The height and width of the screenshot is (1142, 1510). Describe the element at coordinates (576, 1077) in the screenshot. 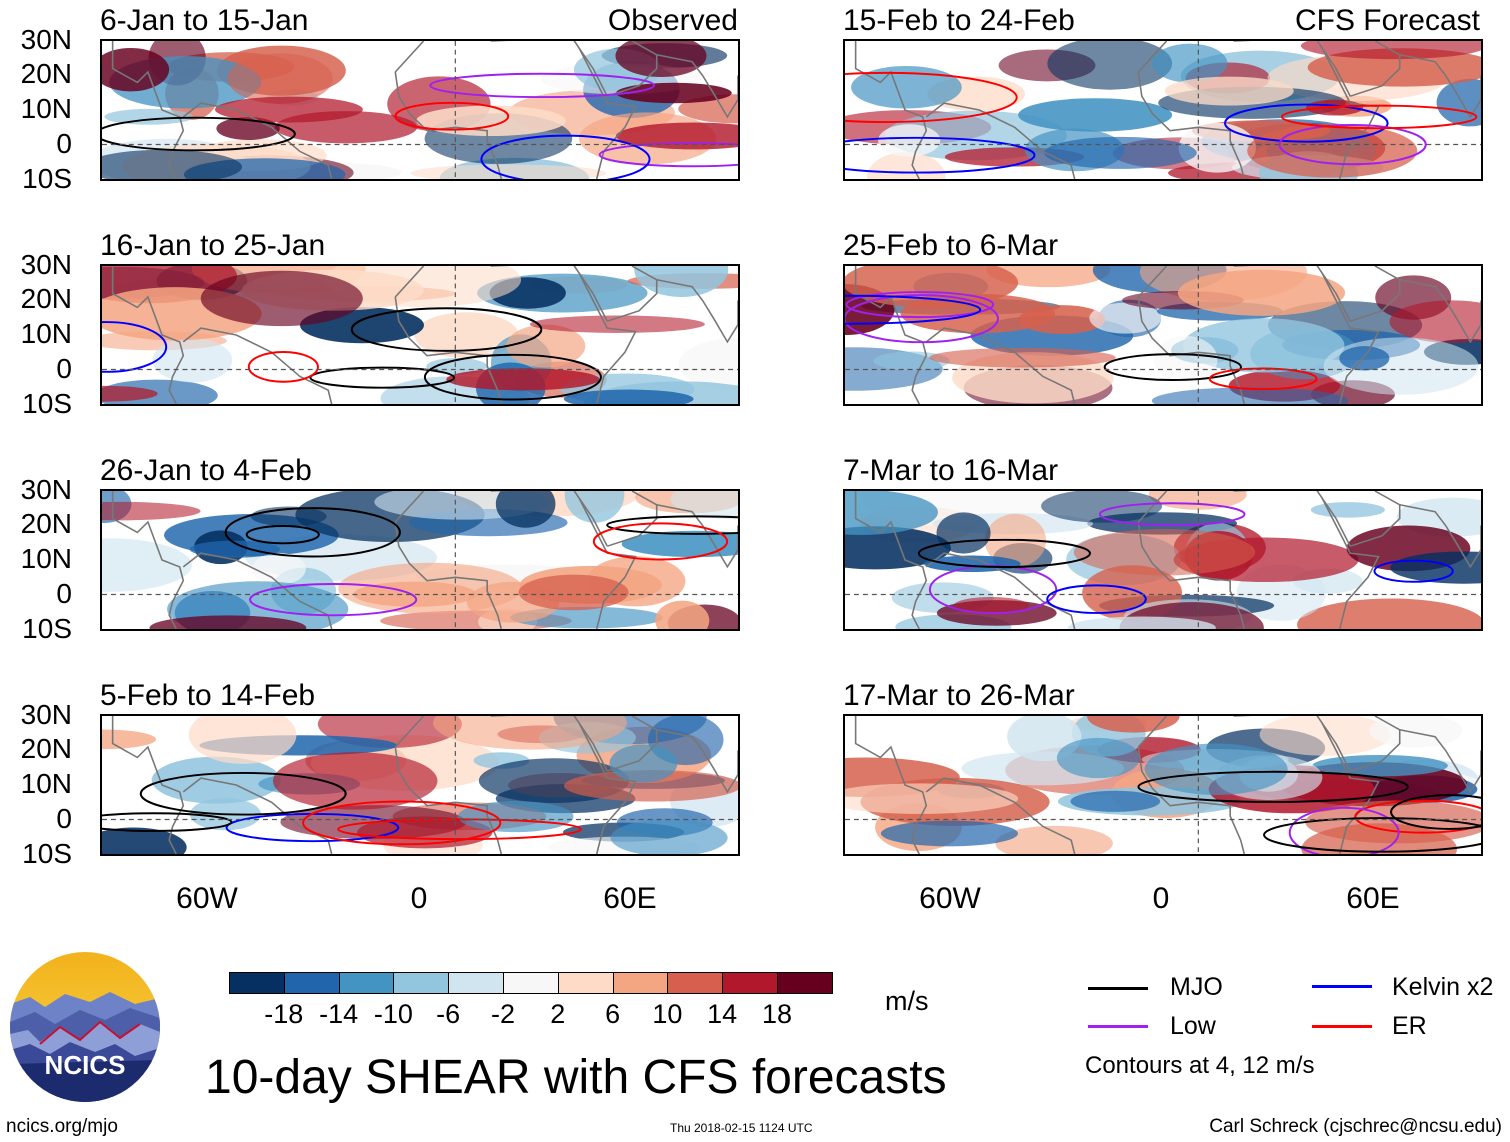

I see `figure-title: 10-day SHEAR with CFS forecasts` at that location.